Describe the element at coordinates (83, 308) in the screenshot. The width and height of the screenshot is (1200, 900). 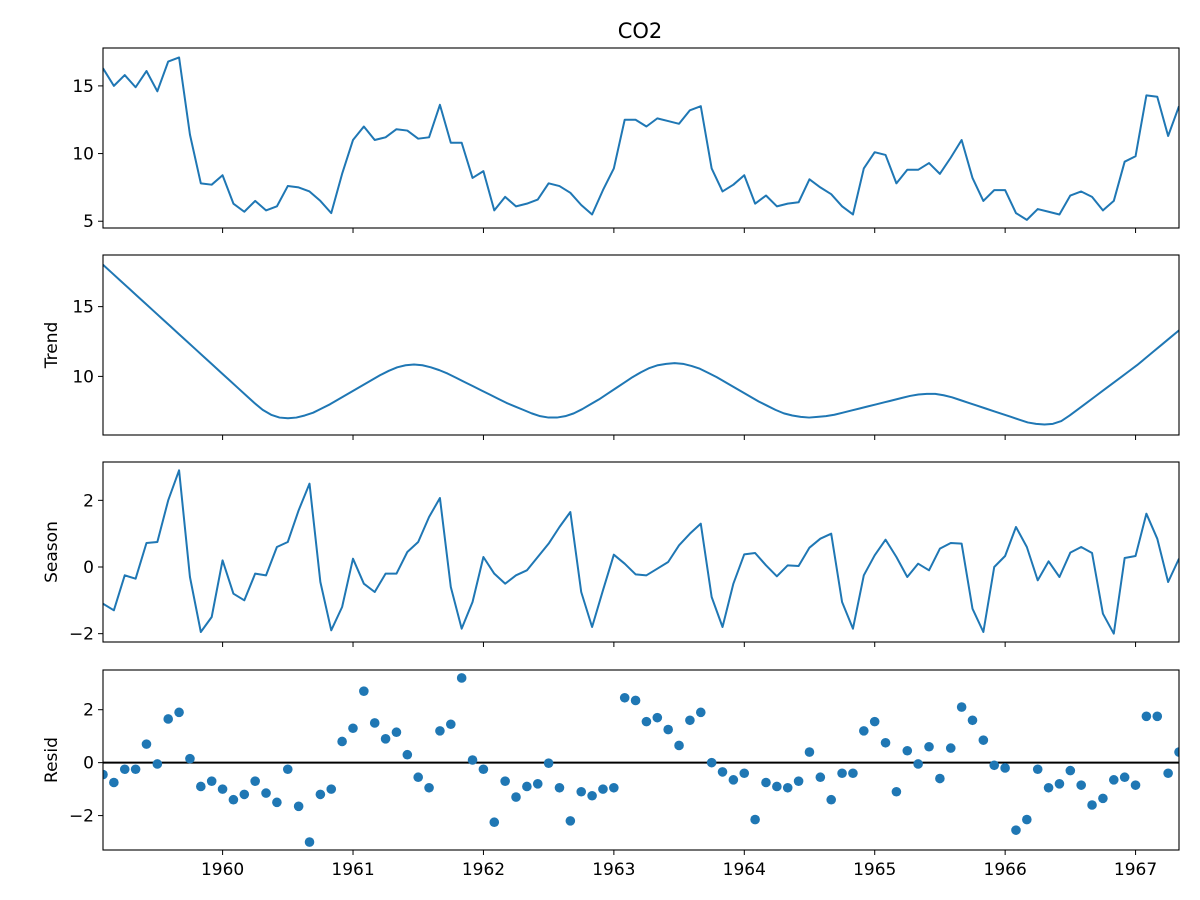
I see `y-tick-label: 15` at that location.